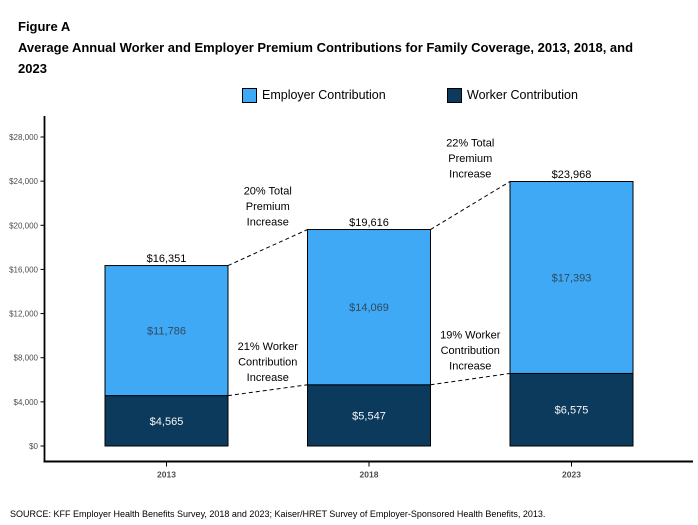 This screenshot has height=525, width=698. I want to click on worker-value-label: $4,565, so click(167, 422).